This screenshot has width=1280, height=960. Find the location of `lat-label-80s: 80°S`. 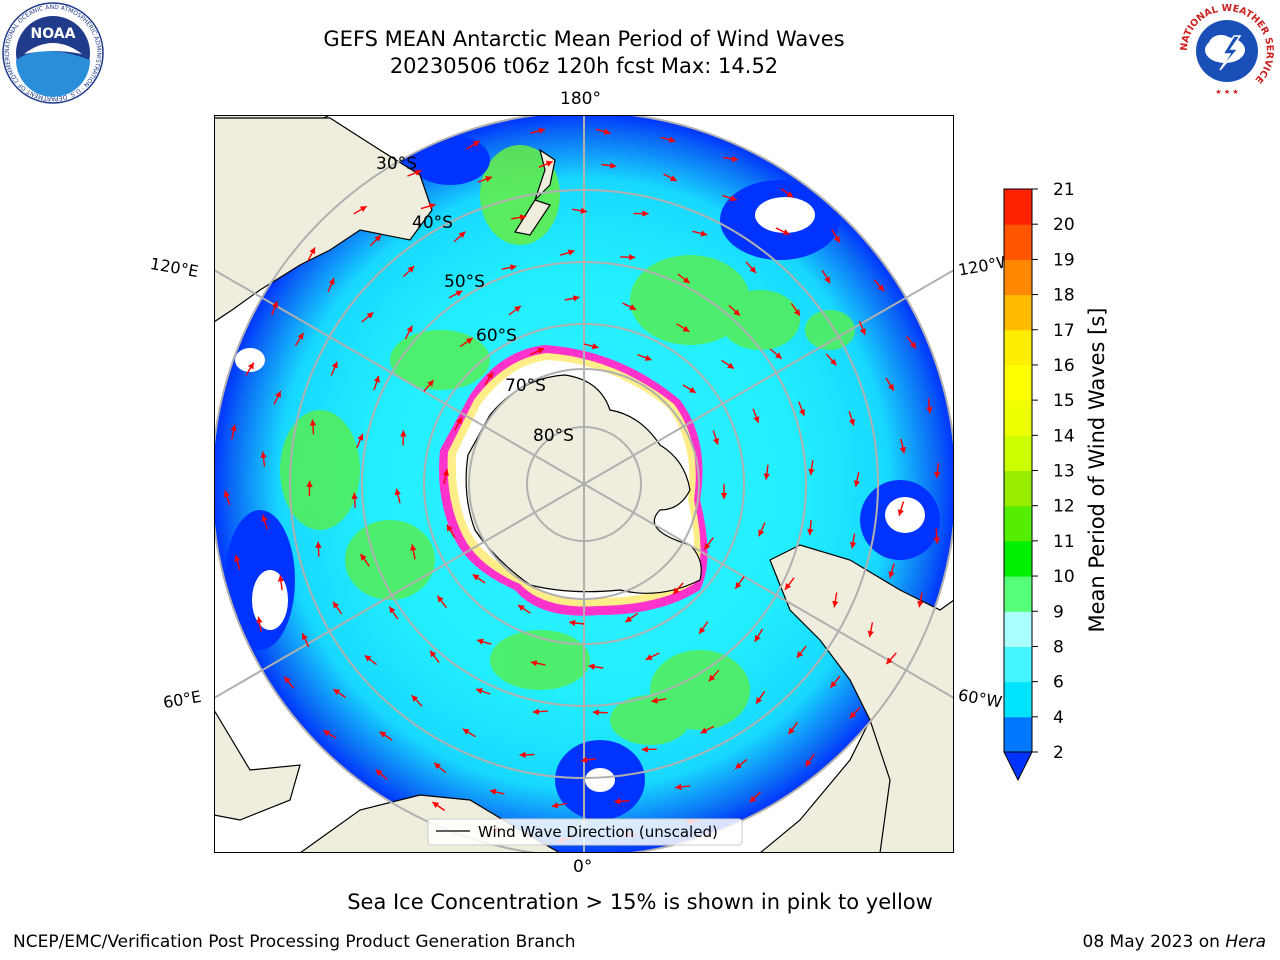

lat-label-80s: 80°S is located at coordinates (553, 436).